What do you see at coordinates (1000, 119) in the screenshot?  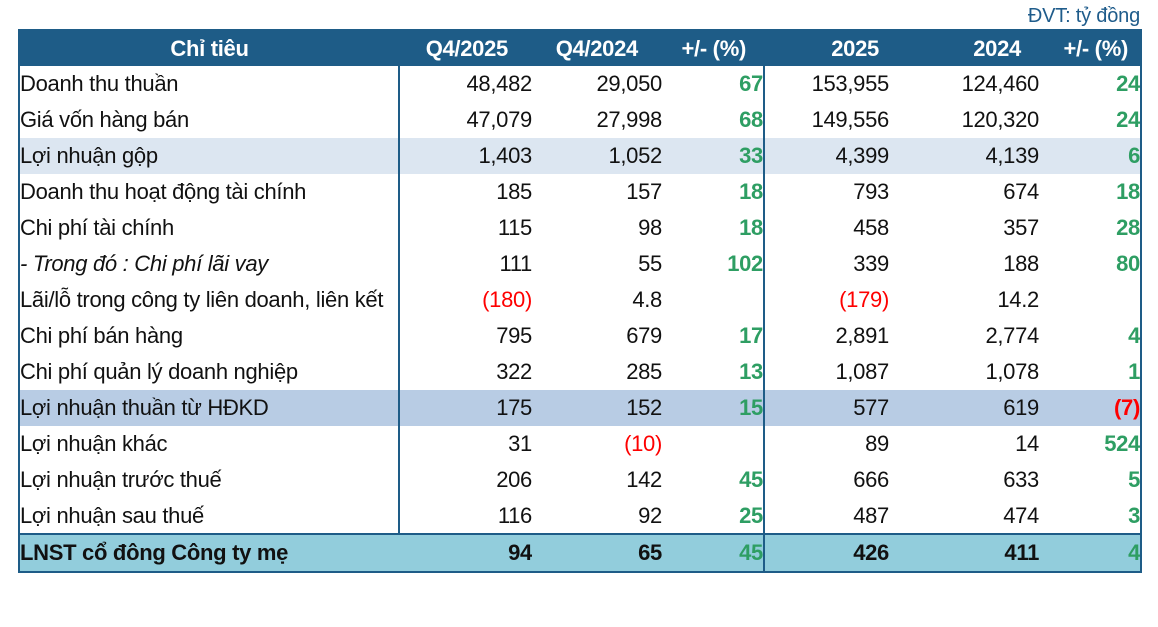 I see `value-cell: 120,320` at bounding box center [1000, 119].